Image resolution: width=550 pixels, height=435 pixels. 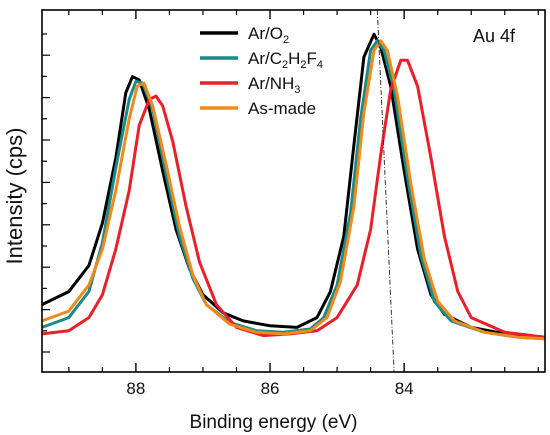 I want to click on x-tick-label: 88, so click(x=135, y=388).